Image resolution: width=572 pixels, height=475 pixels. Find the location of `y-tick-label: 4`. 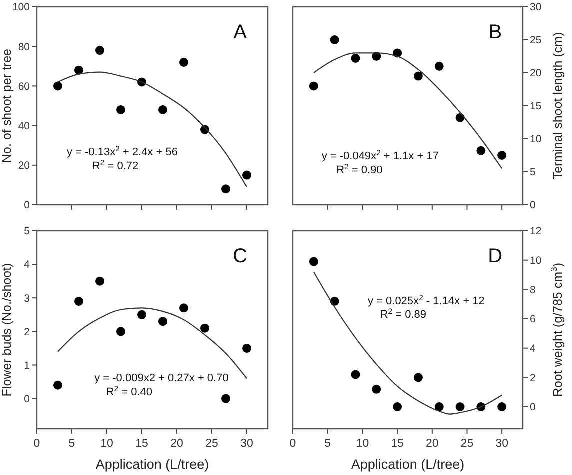

y-tick-label: 4 is located at coordinates (27, 265).